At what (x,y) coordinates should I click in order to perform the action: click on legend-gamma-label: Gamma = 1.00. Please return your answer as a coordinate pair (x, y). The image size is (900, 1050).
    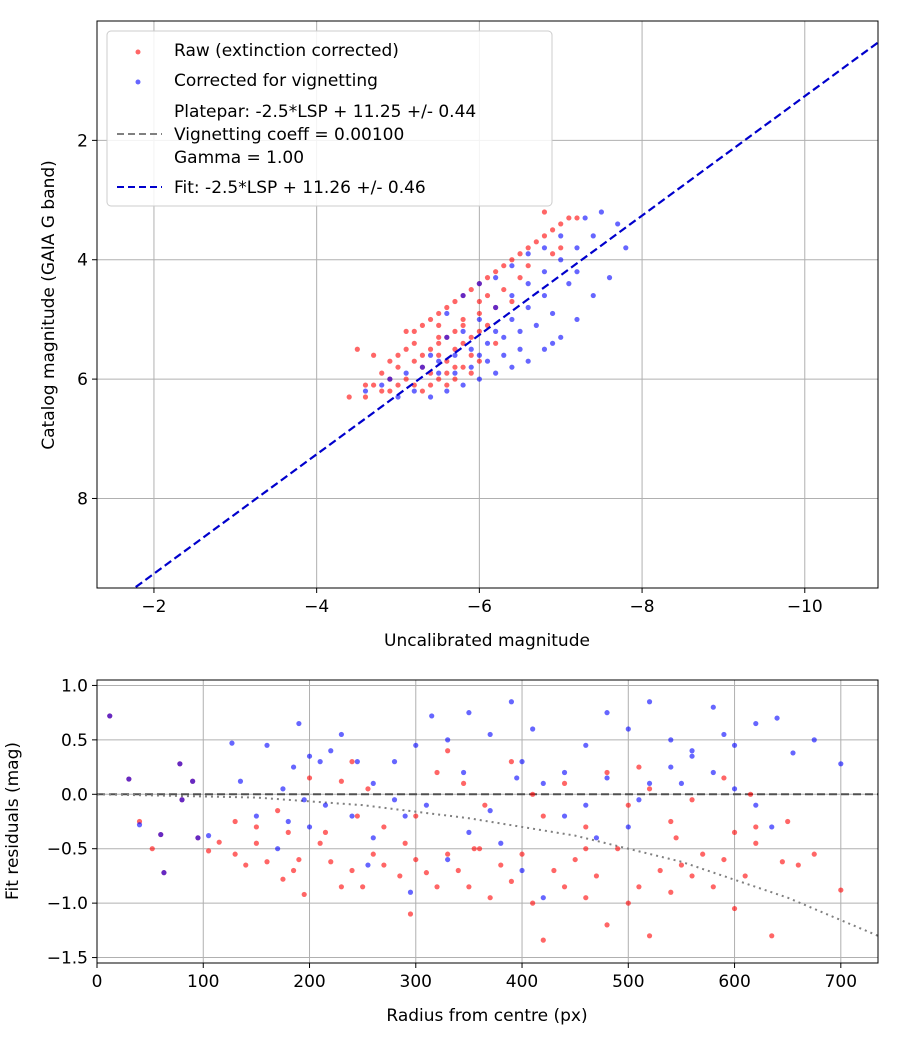
    Looking at the image, I should click on (239, 158).